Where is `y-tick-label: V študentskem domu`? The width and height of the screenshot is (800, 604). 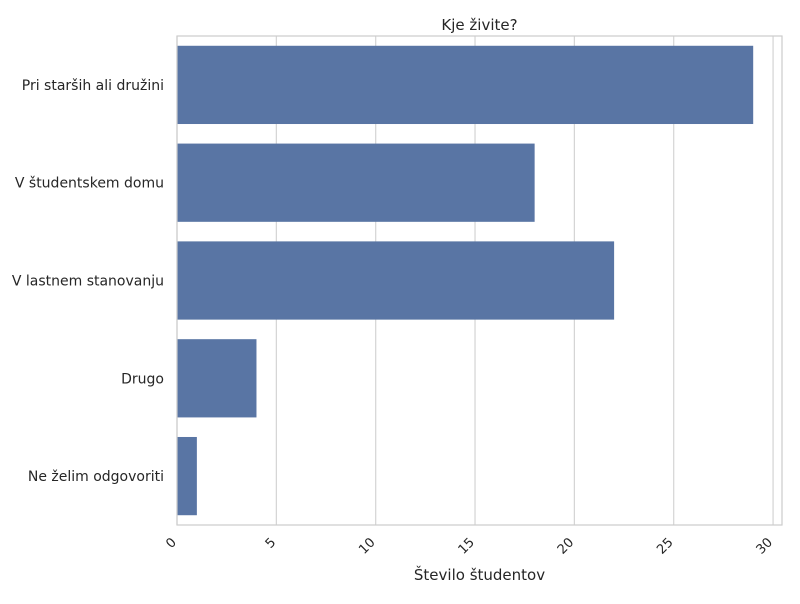 y-tick-label: V študentskem domu is located at coordinates (89, 184).